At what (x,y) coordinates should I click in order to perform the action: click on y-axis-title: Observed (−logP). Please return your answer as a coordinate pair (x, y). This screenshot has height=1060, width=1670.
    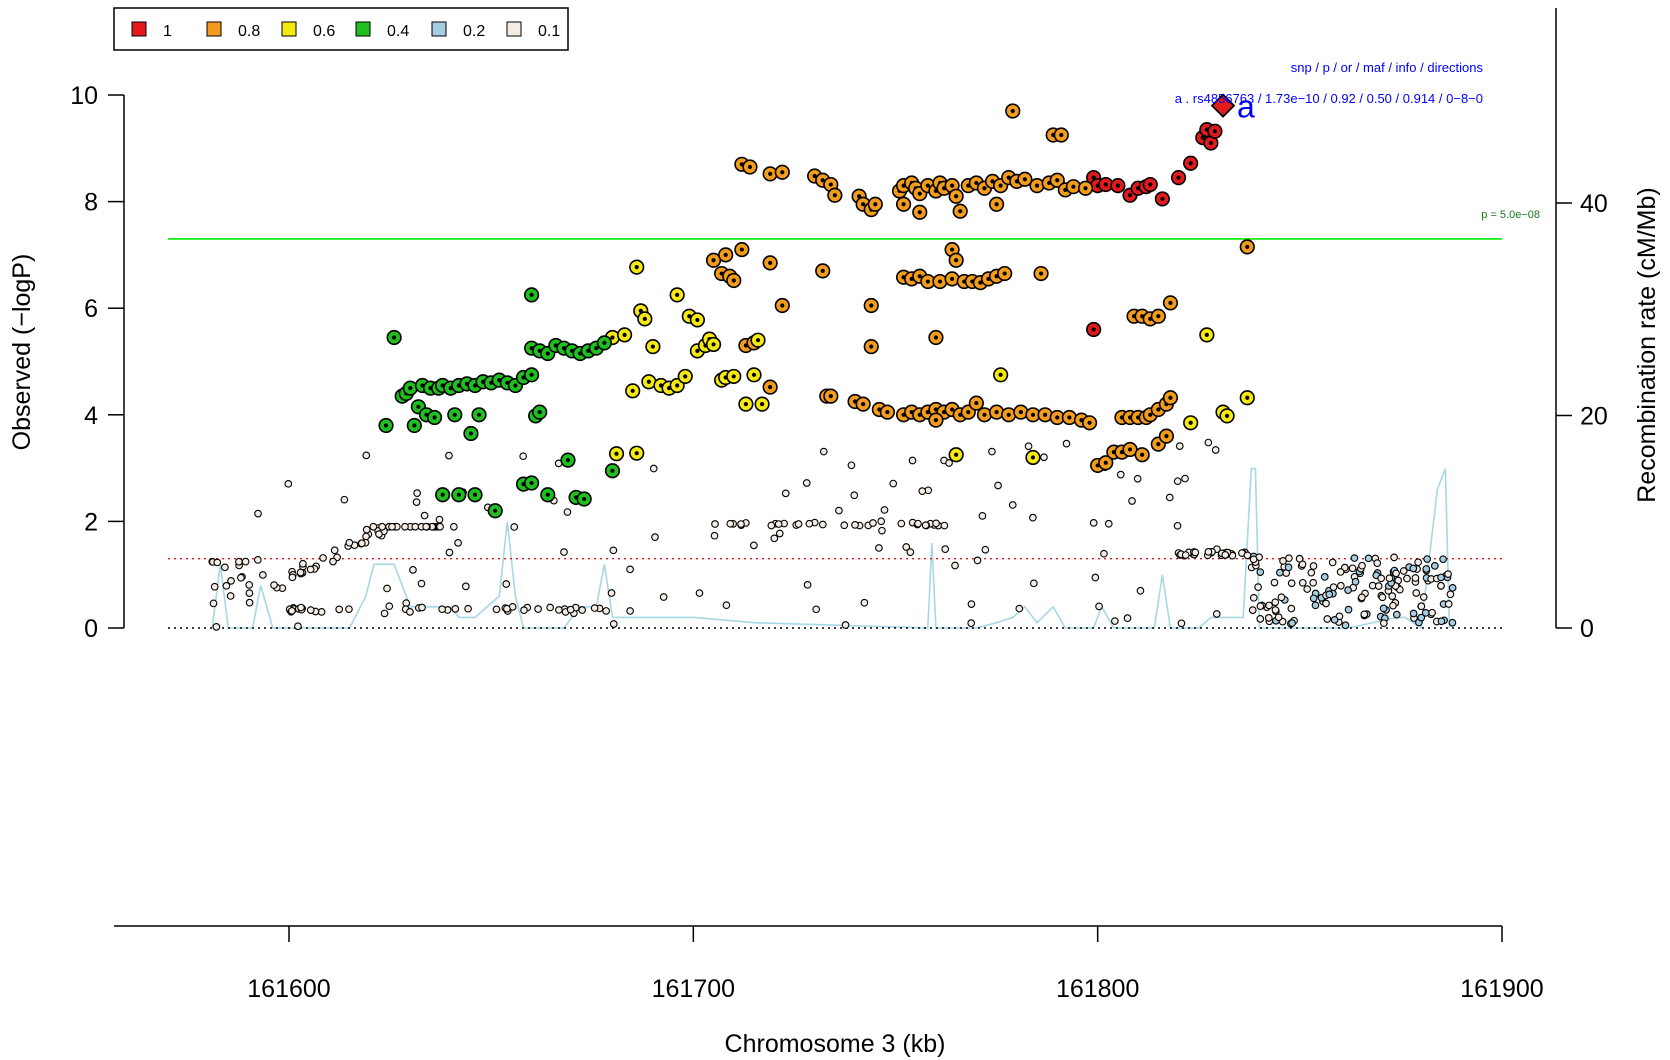
    Looking at the image, I should click on (22, 352).